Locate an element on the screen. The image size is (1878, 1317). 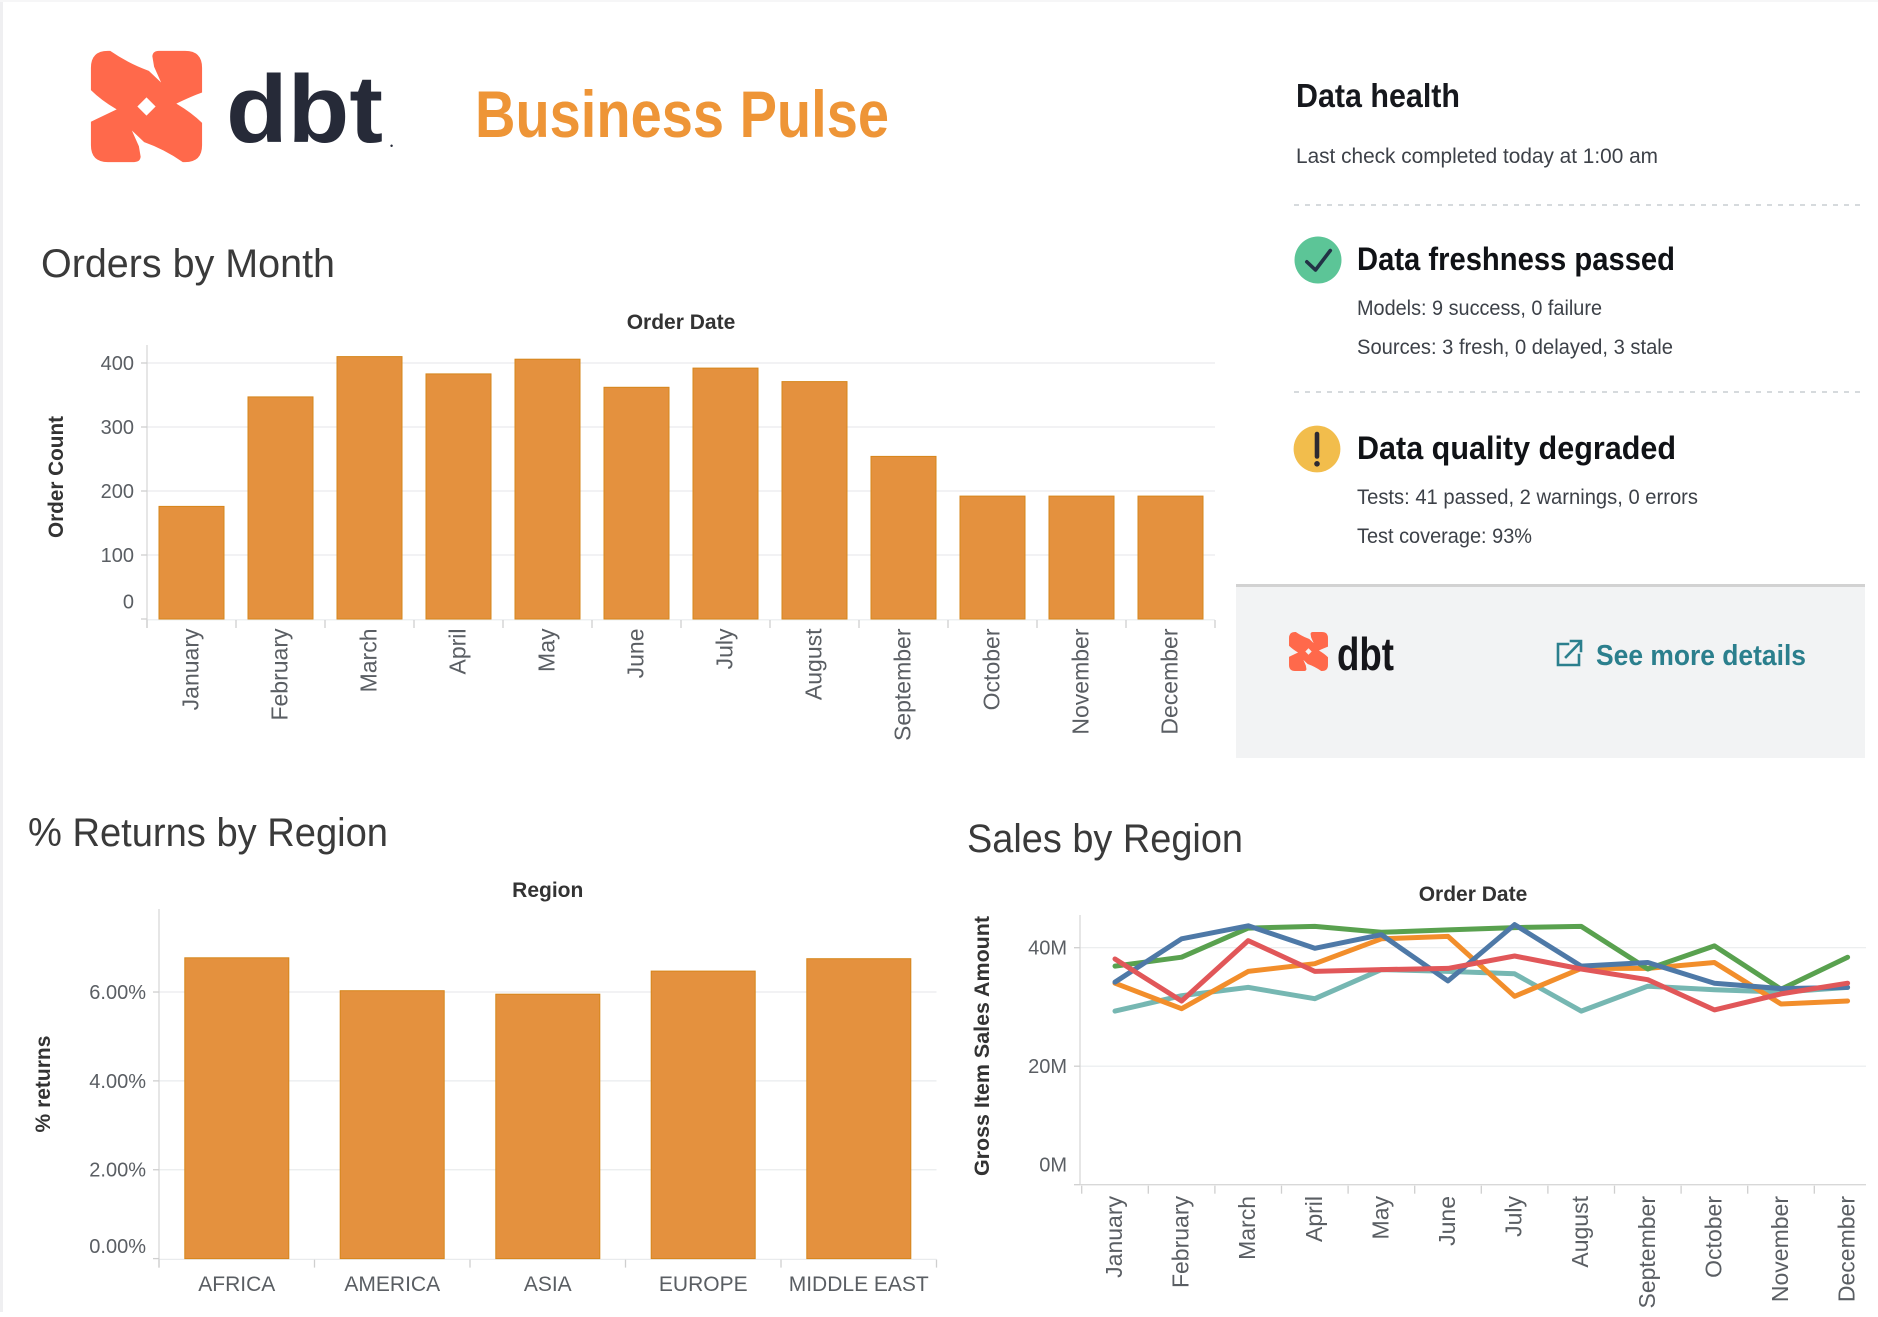
svg-text: AMERICA is located at coordinates (392, 1284).